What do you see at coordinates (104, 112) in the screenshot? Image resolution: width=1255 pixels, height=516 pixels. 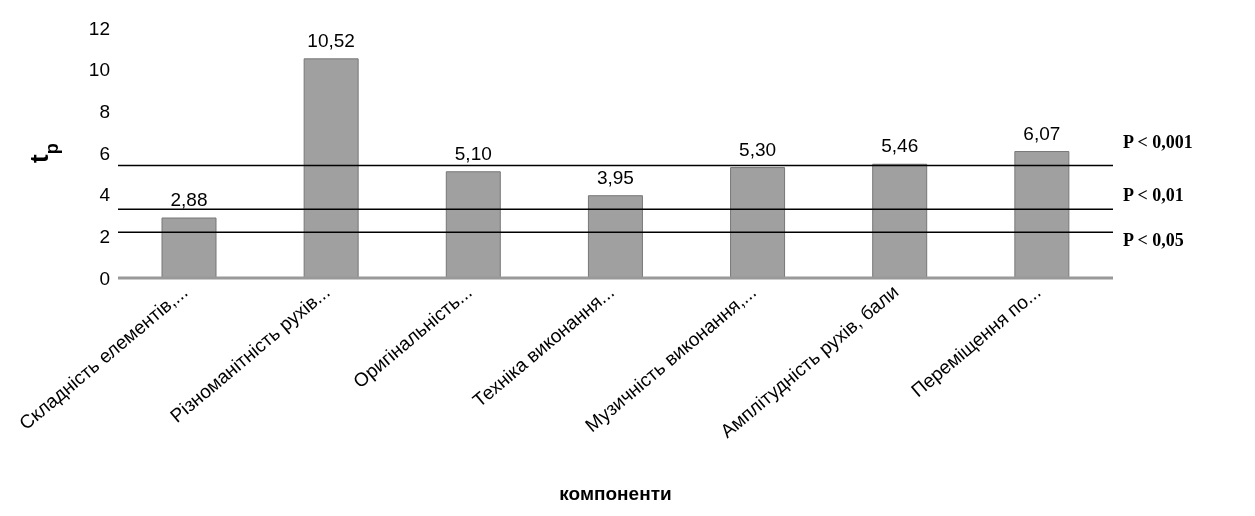 I see `y-tick-label: 8` at bounding box center [104, 112].